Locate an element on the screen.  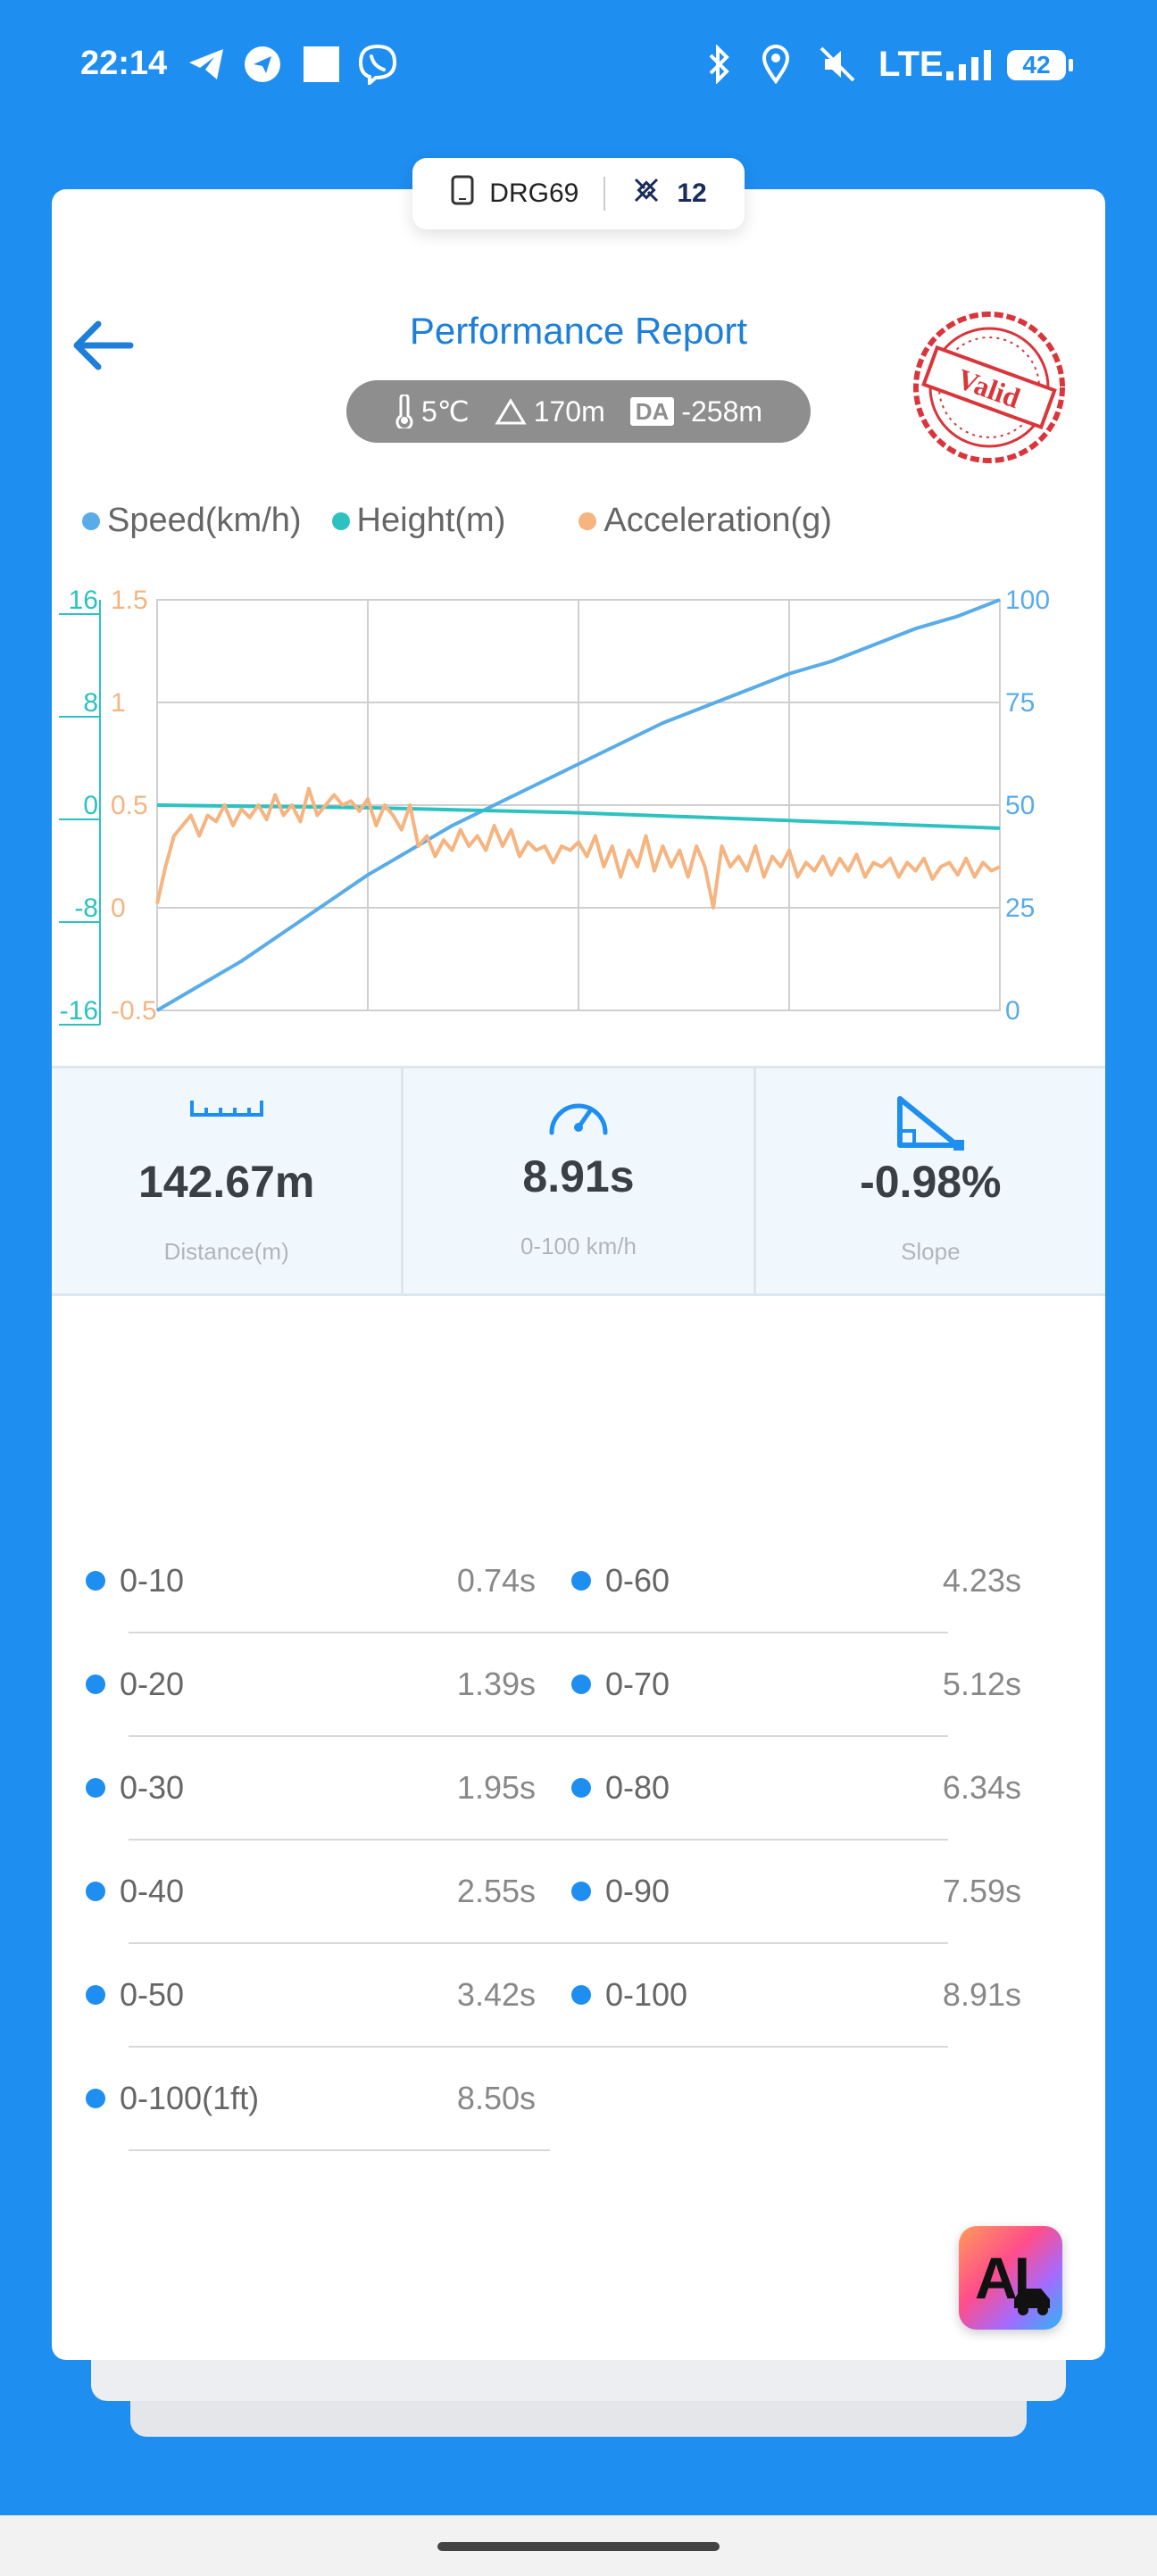
height-tick-label: -8 is located at coordinates (86, 908).